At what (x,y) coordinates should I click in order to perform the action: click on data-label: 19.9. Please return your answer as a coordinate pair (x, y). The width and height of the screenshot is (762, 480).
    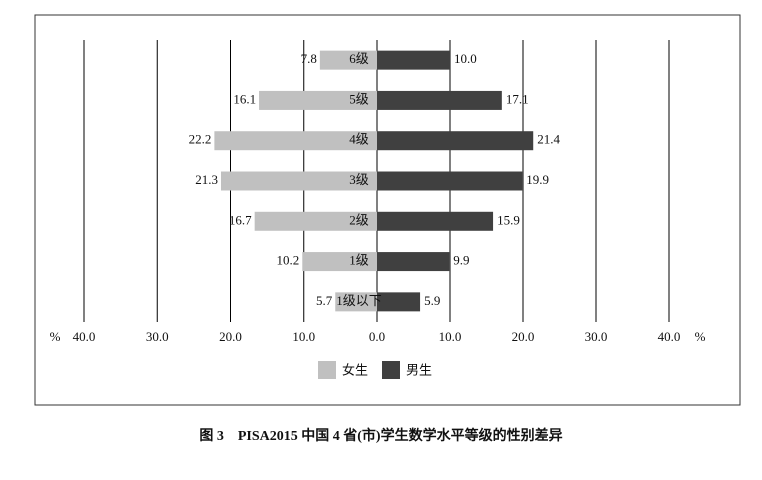
    Looking at the image, I should click on (537, 179).